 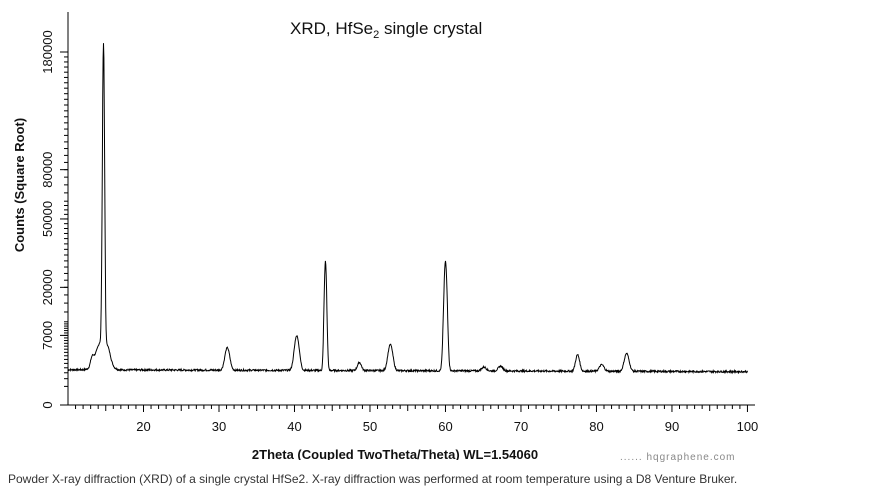 I want to click on y-tick-label: 80000, so click(x=47, y=170).